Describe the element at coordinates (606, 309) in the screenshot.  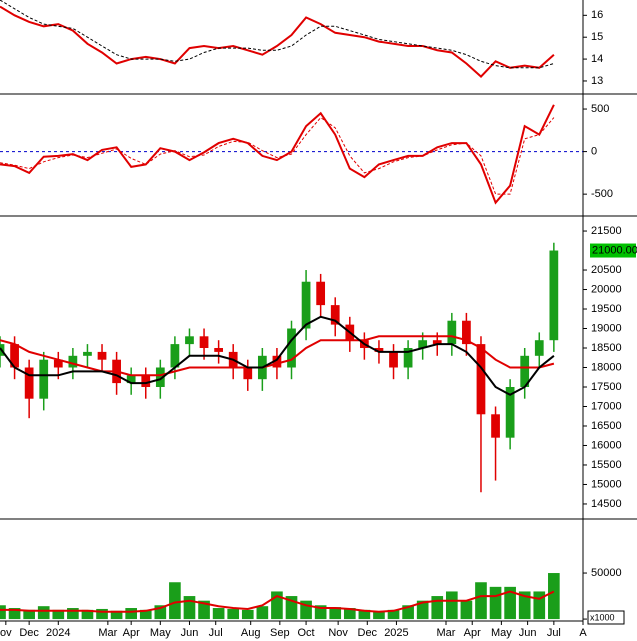
I see `y-tick-label: 19500` at that location.